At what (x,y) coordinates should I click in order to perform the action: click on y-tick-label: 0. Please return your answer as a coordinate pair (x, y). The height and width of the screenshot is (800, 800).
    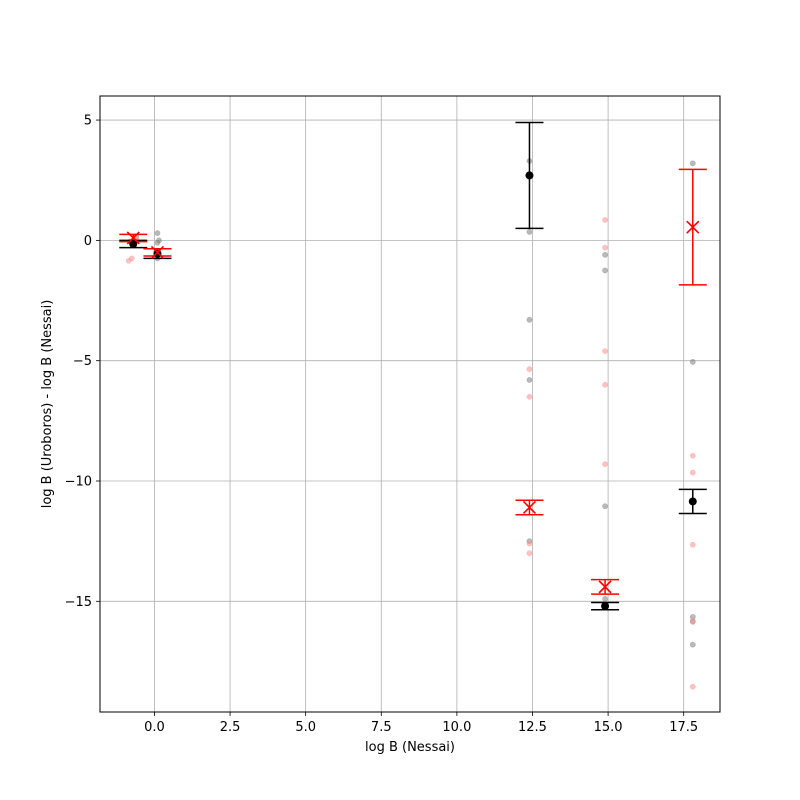
    Looking at the image, I should click on (88, 241).